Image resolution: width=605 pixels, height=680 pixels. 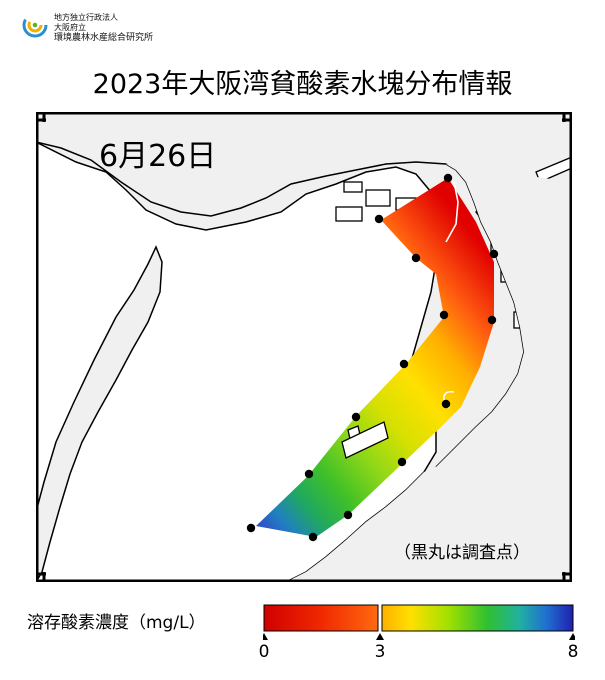 What do you see at coordinates (116, 623) in the screenshot?
I see `legend-label: 溶存酸素濃度（mg/L）` at bounding box center [116, 623].